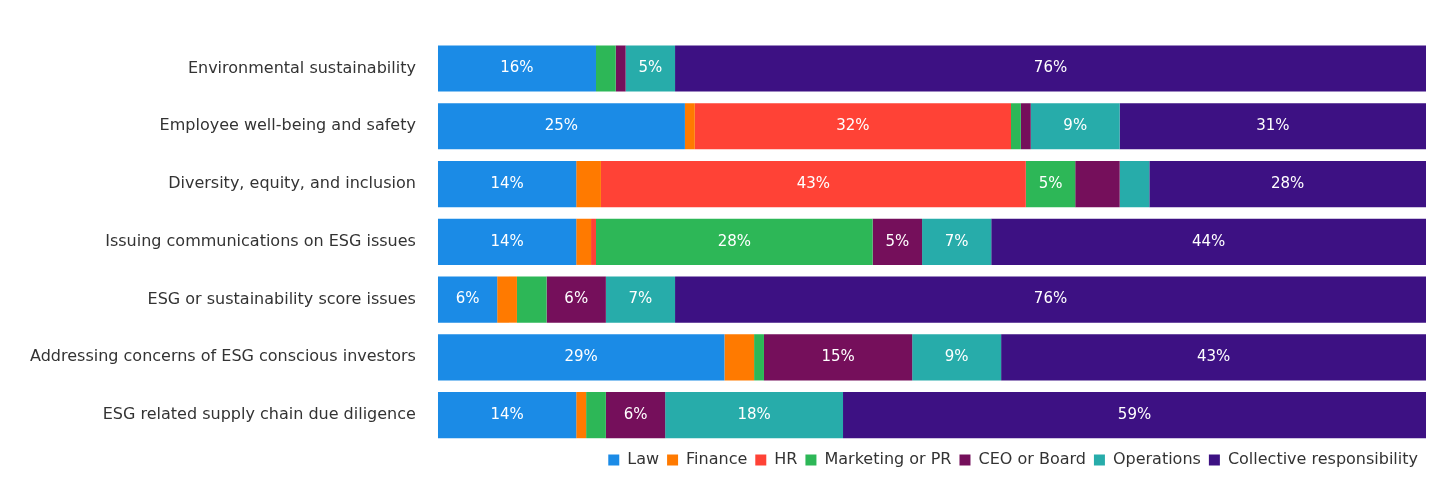  I want to click on data-label: 44%, so click(1208, 240).